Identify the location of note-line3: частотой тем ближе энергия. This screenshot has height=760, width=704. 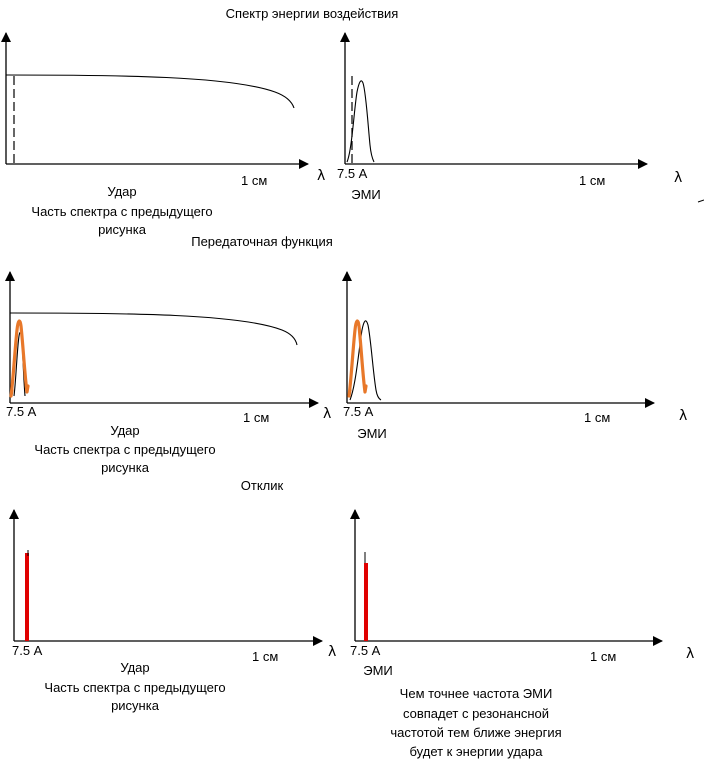
(475, 732).